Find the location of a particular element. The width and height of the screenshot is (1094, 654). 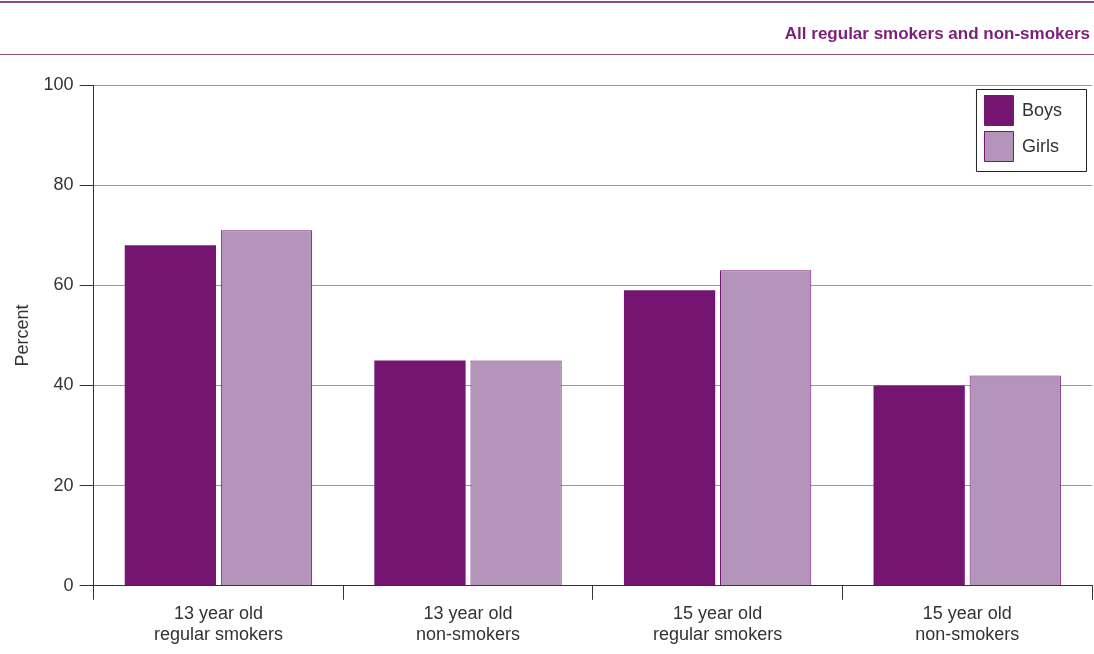

x-tick-label: 13 year old regular smokers is located at coordinates (218, 623).